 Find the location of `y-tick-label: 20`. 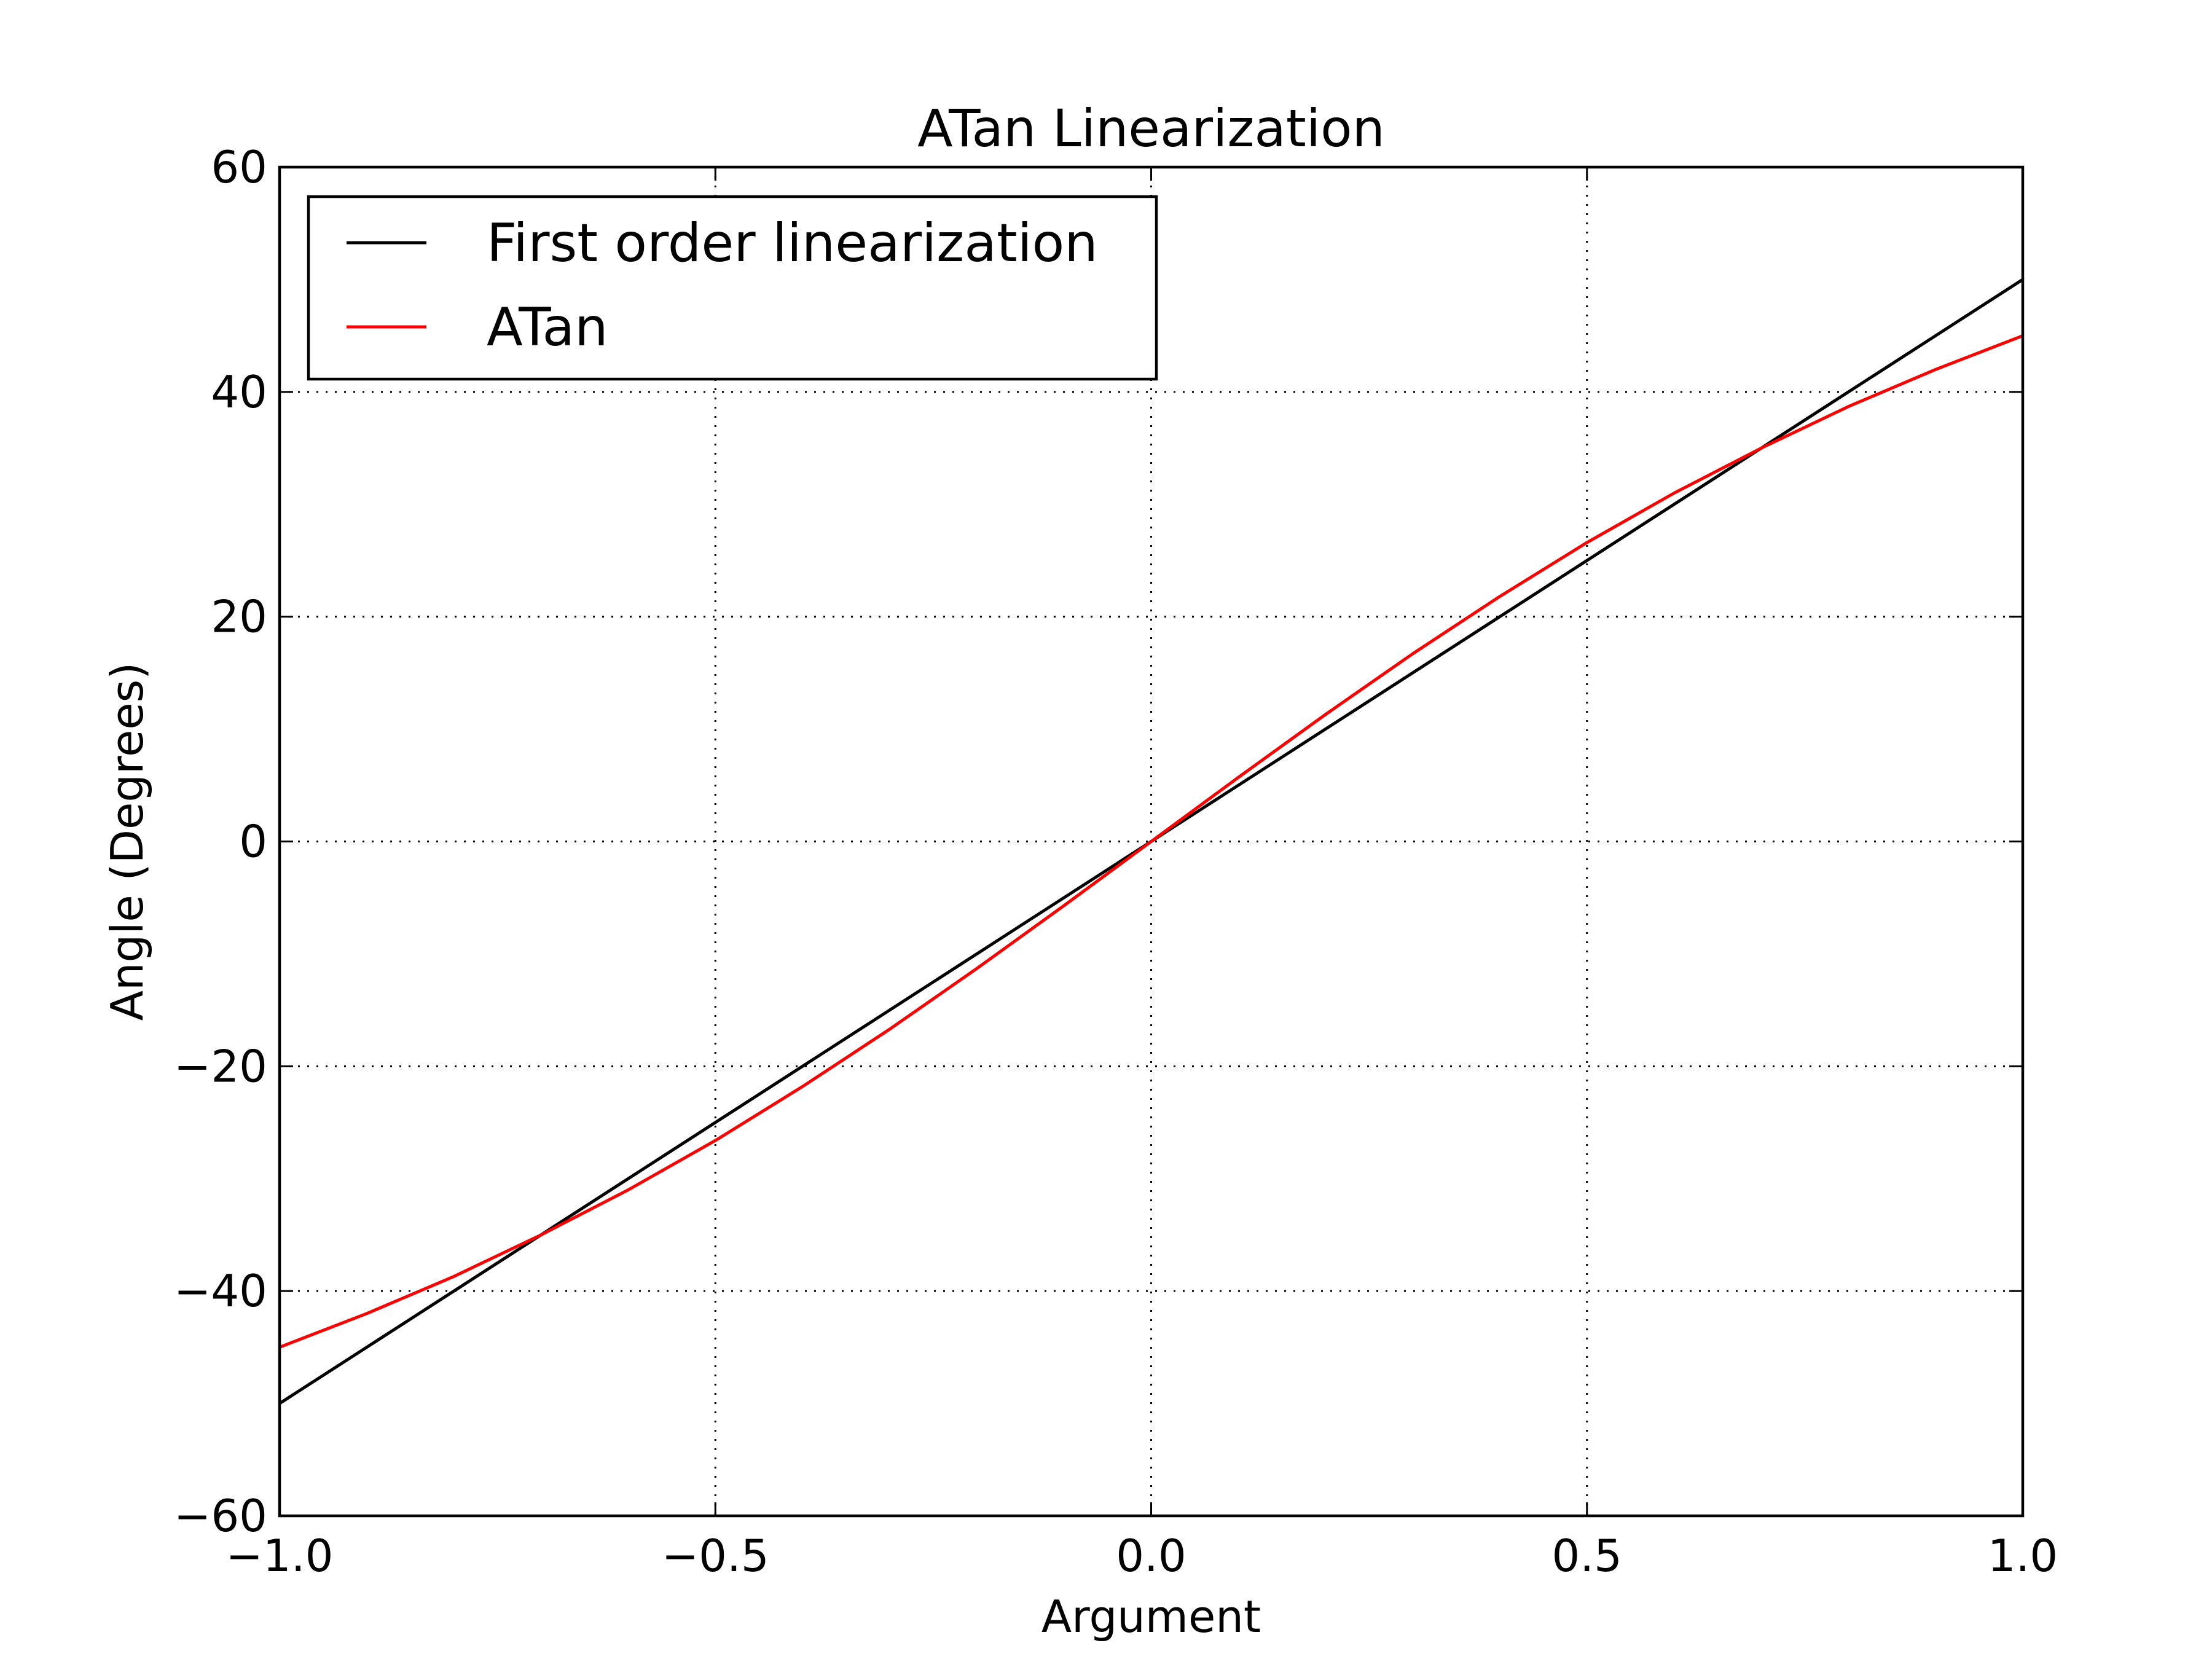

y-tick-label: 20 is located at coordinates (239, 617).